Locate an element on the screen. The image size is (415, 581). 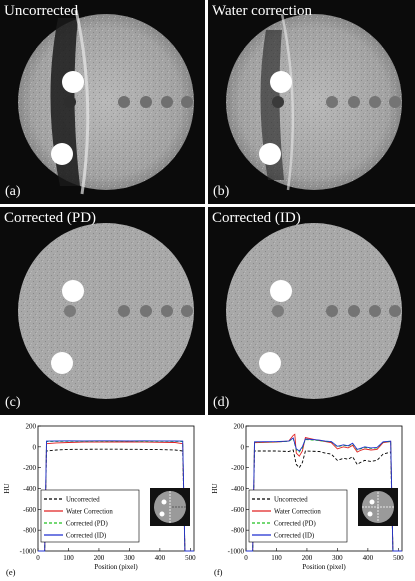
plot-letter: (f) is located at coordinates (218, 572).